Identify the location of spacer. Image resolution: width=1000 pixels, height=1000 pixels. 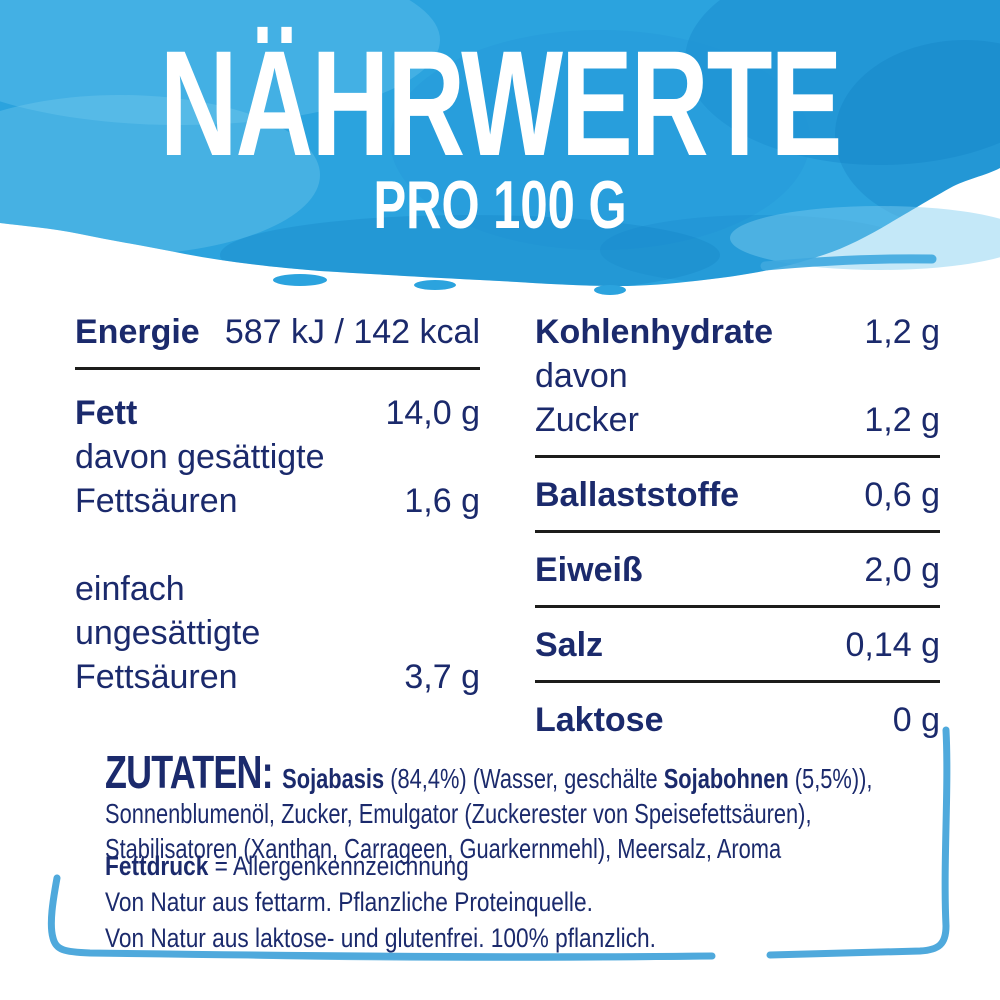
(277, 545).